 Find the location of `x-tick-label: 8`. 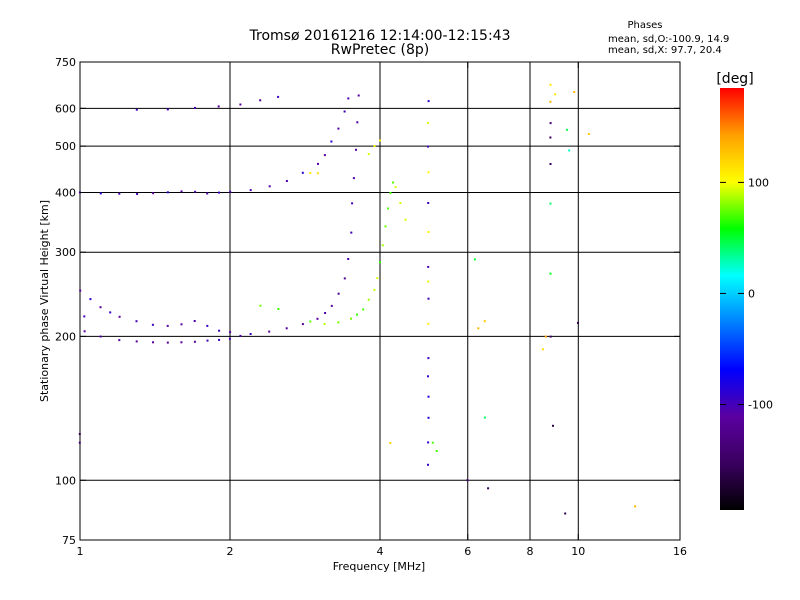

x-tick-label: 8 is located at coordinates (530, 551).